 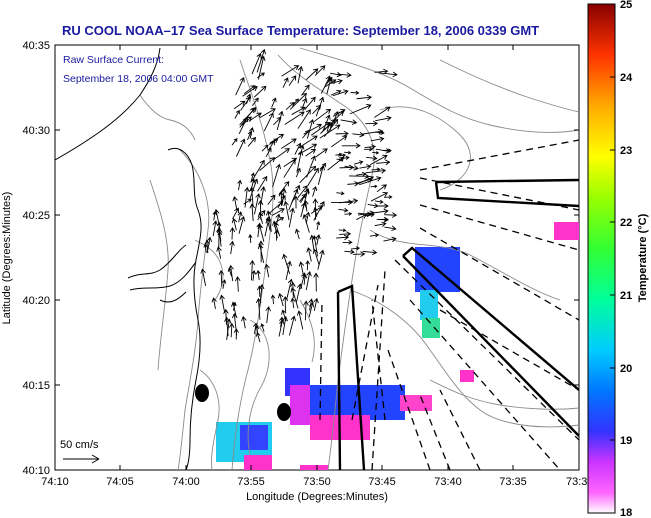 What do you see at coordinates (120, 482) in the screenshot?
I see `x-tick-label: 74:05` at bounding box center [120, 482].